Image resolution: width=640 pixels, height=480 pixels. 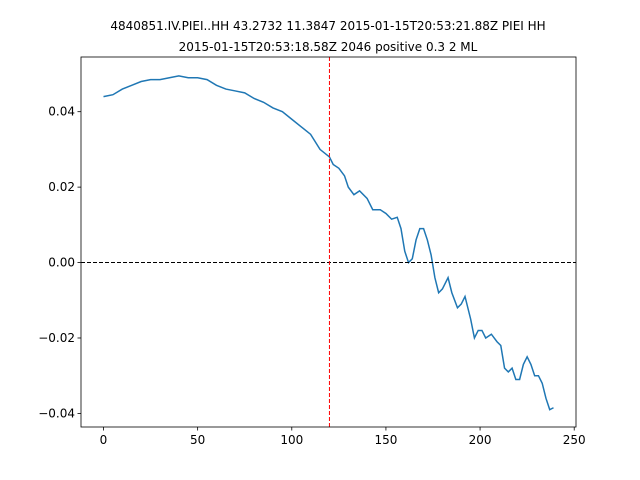 What do you see at coordinates (56, 413) in the screenshot?
I see `y-tick-label: −0.04` at bounding box center [56, 413].